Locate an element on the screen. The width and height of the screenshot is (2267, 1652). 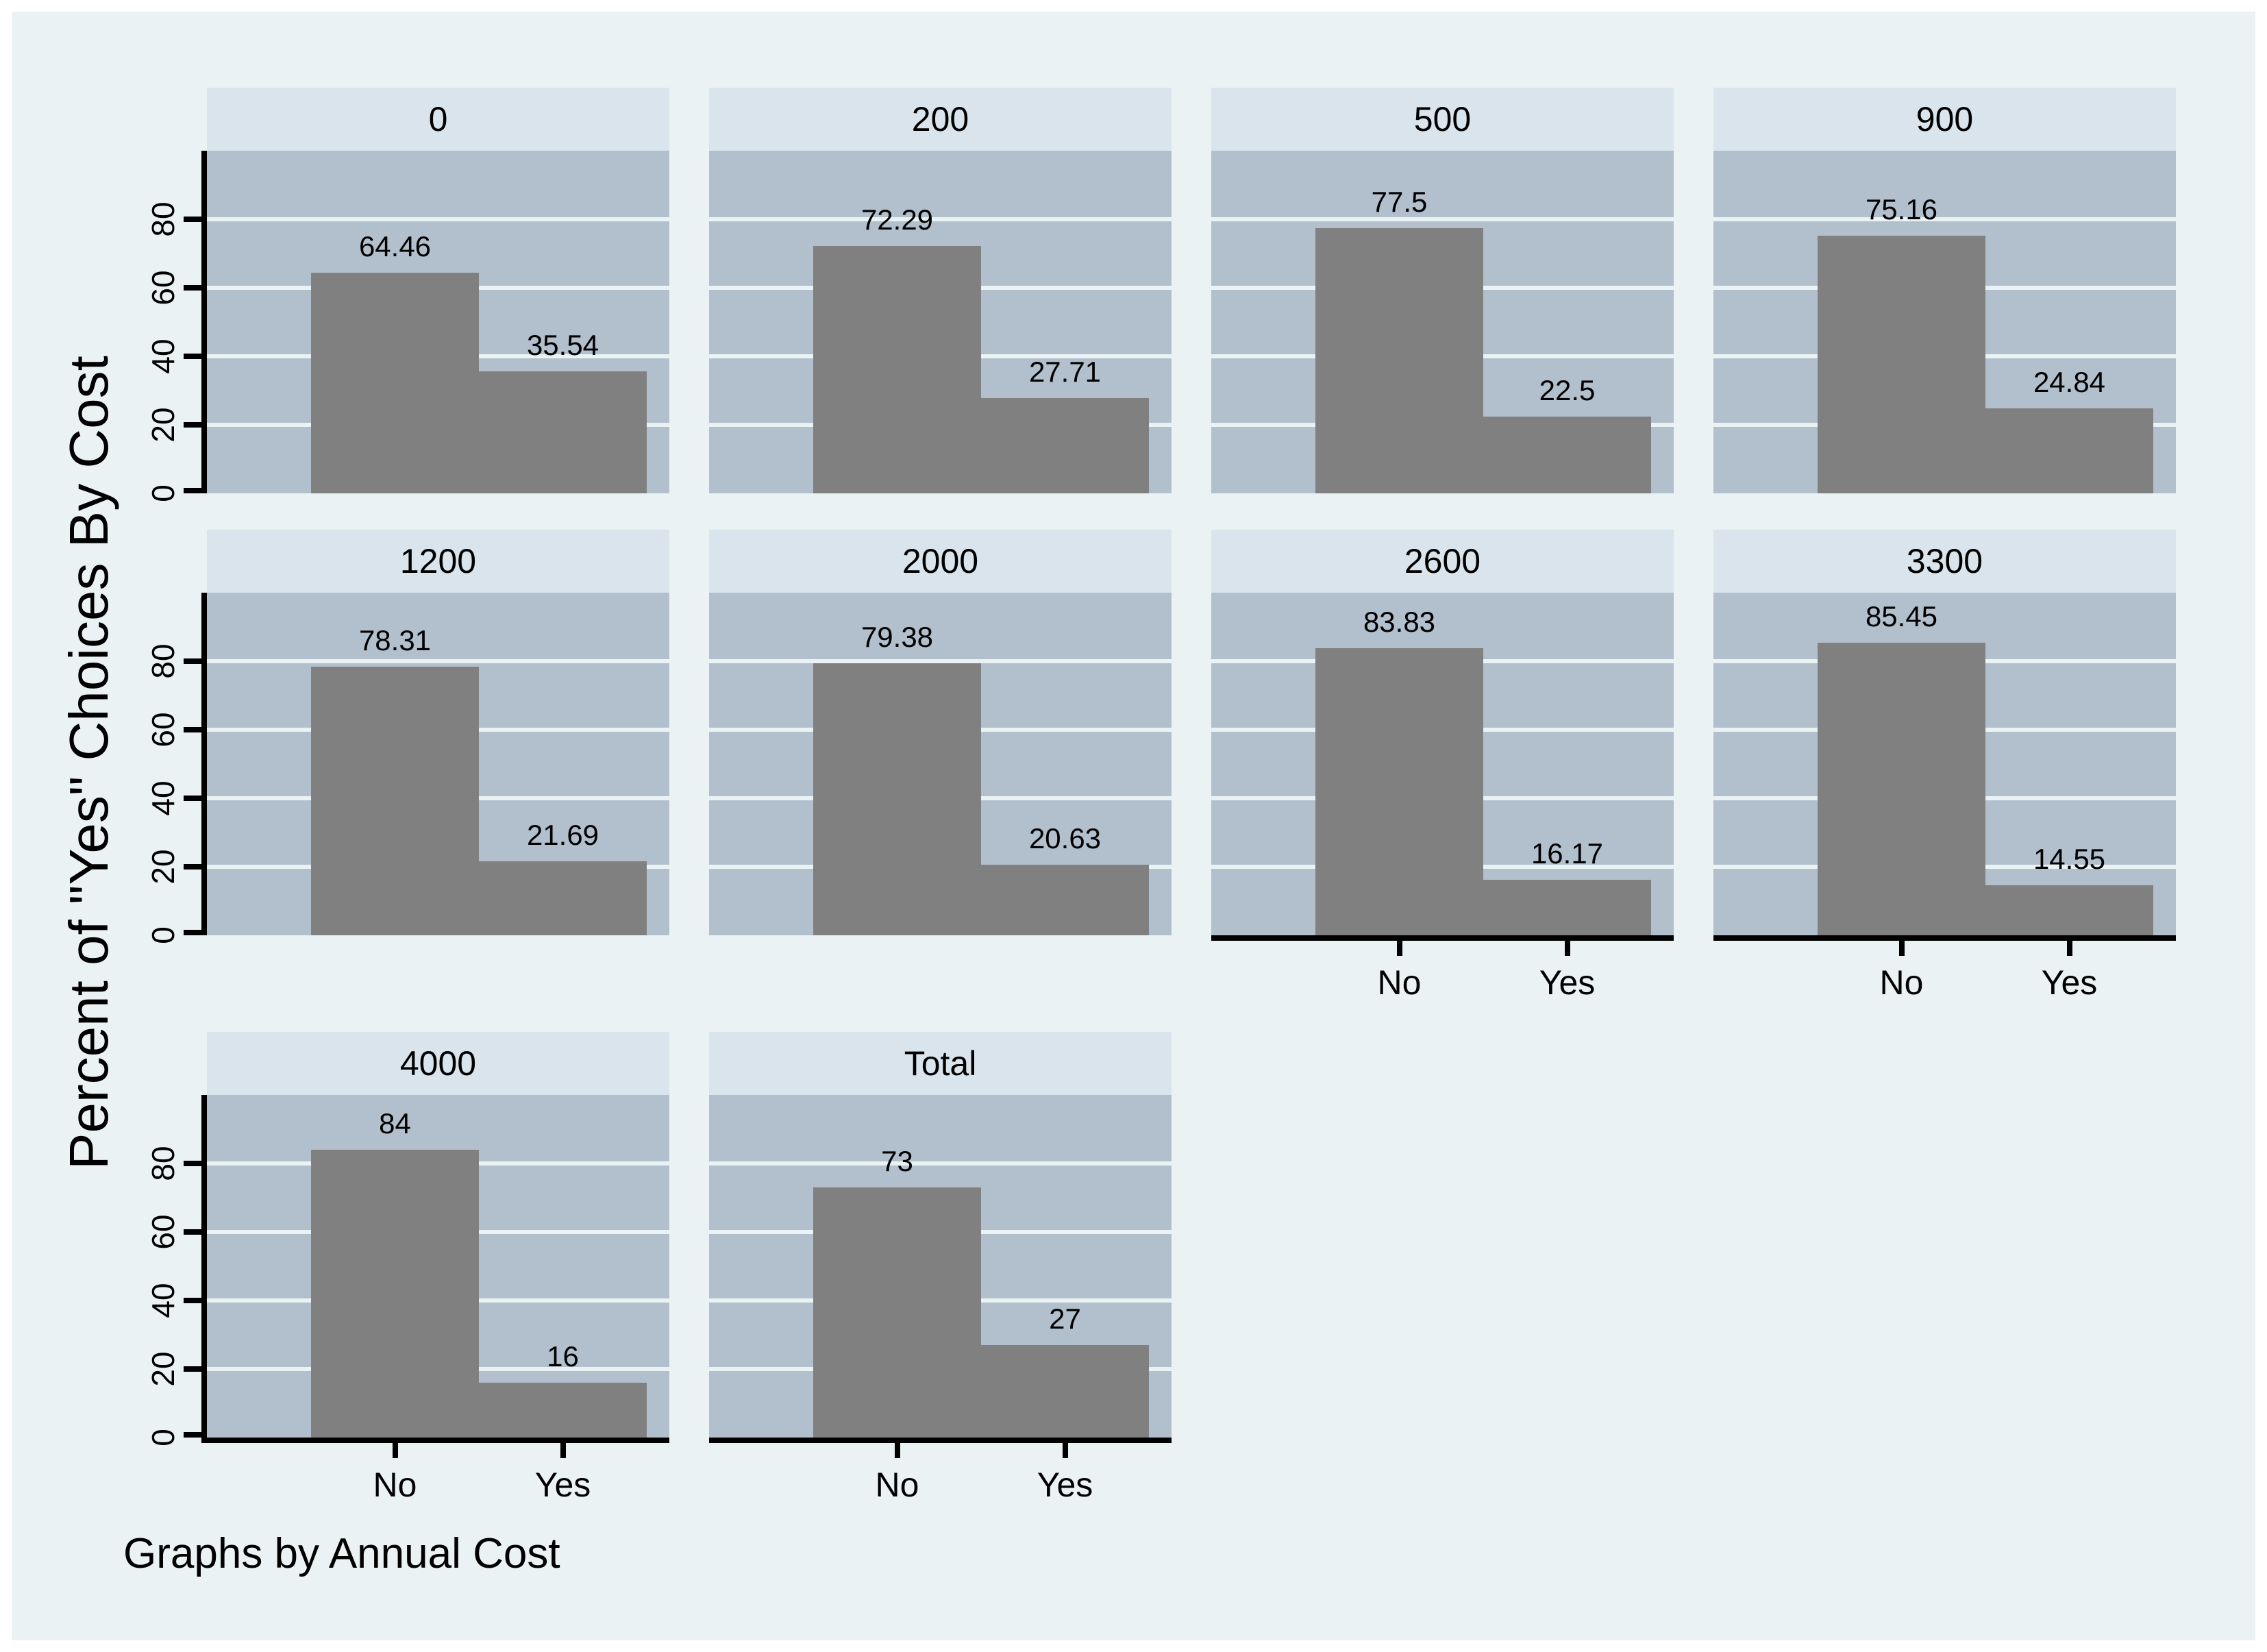
bar-value-label: 73 is located at coordinates (897, 1161).